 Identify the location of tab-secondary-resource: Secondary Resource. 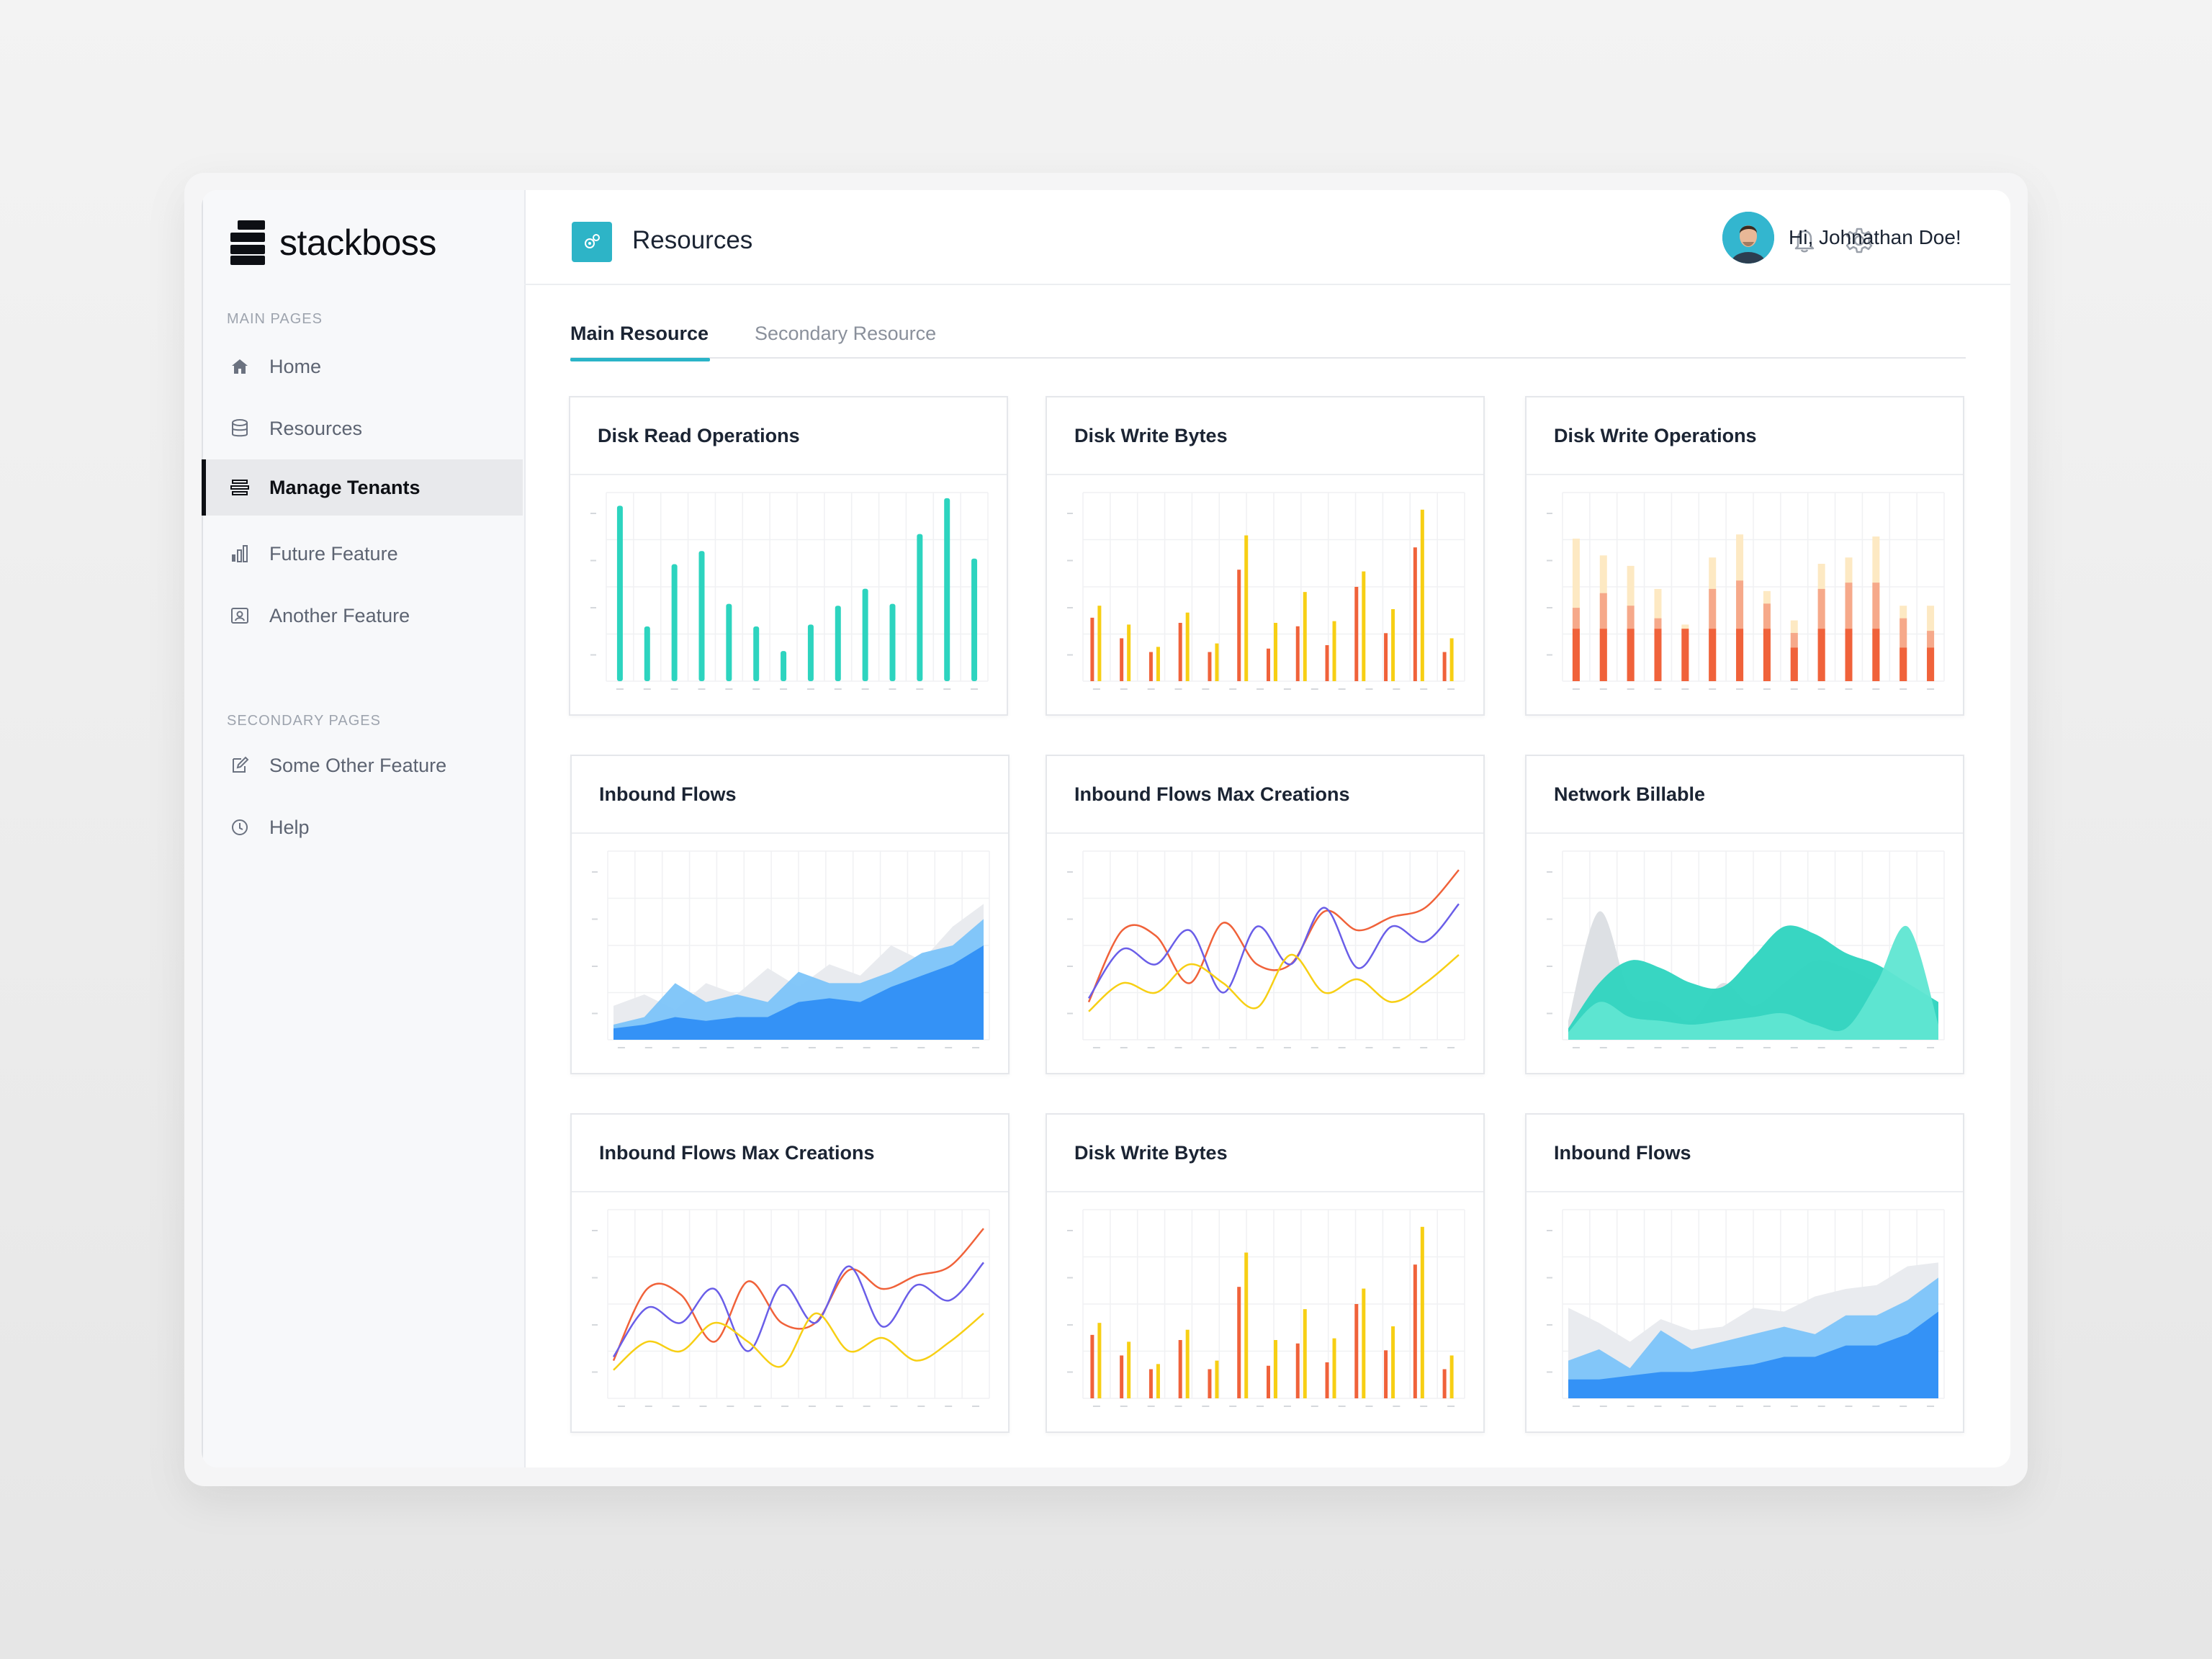
(846, 334).